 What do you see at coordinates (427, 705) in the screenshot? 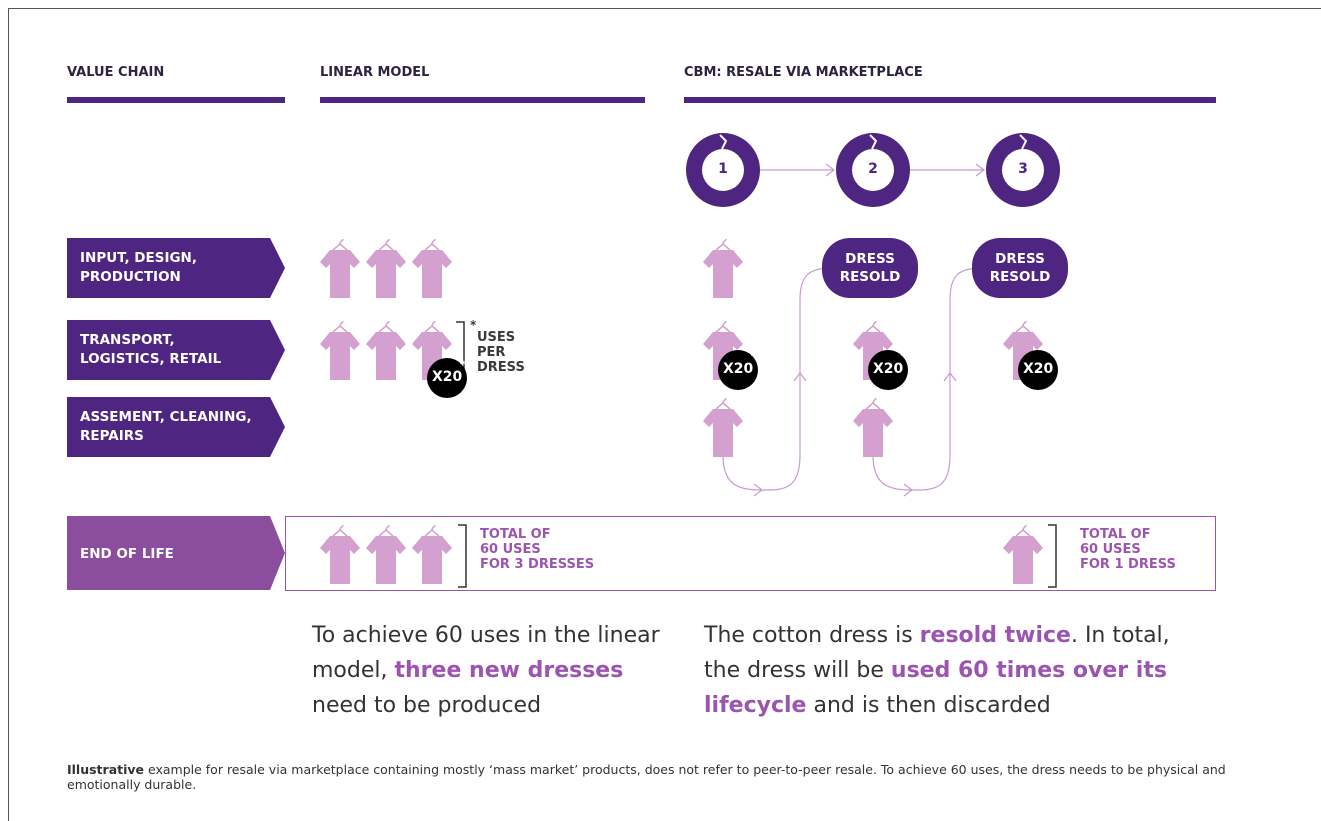
I see `text-run: need to be produced` at bounding box center [427, 705].